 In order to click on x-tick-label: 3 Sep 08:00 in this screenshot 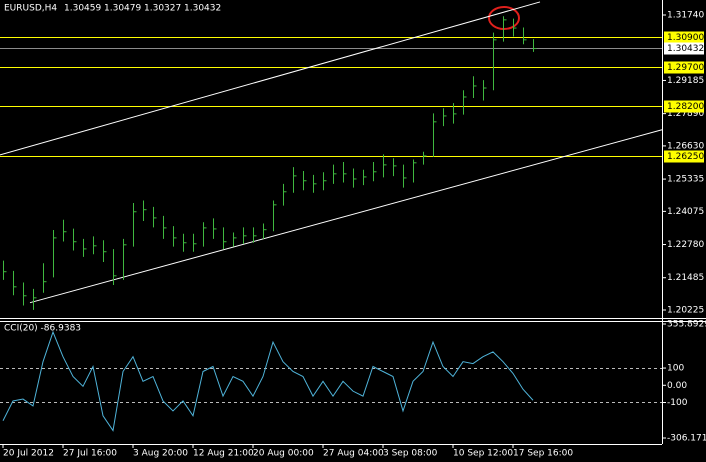, I will do `click(410, 454)`.